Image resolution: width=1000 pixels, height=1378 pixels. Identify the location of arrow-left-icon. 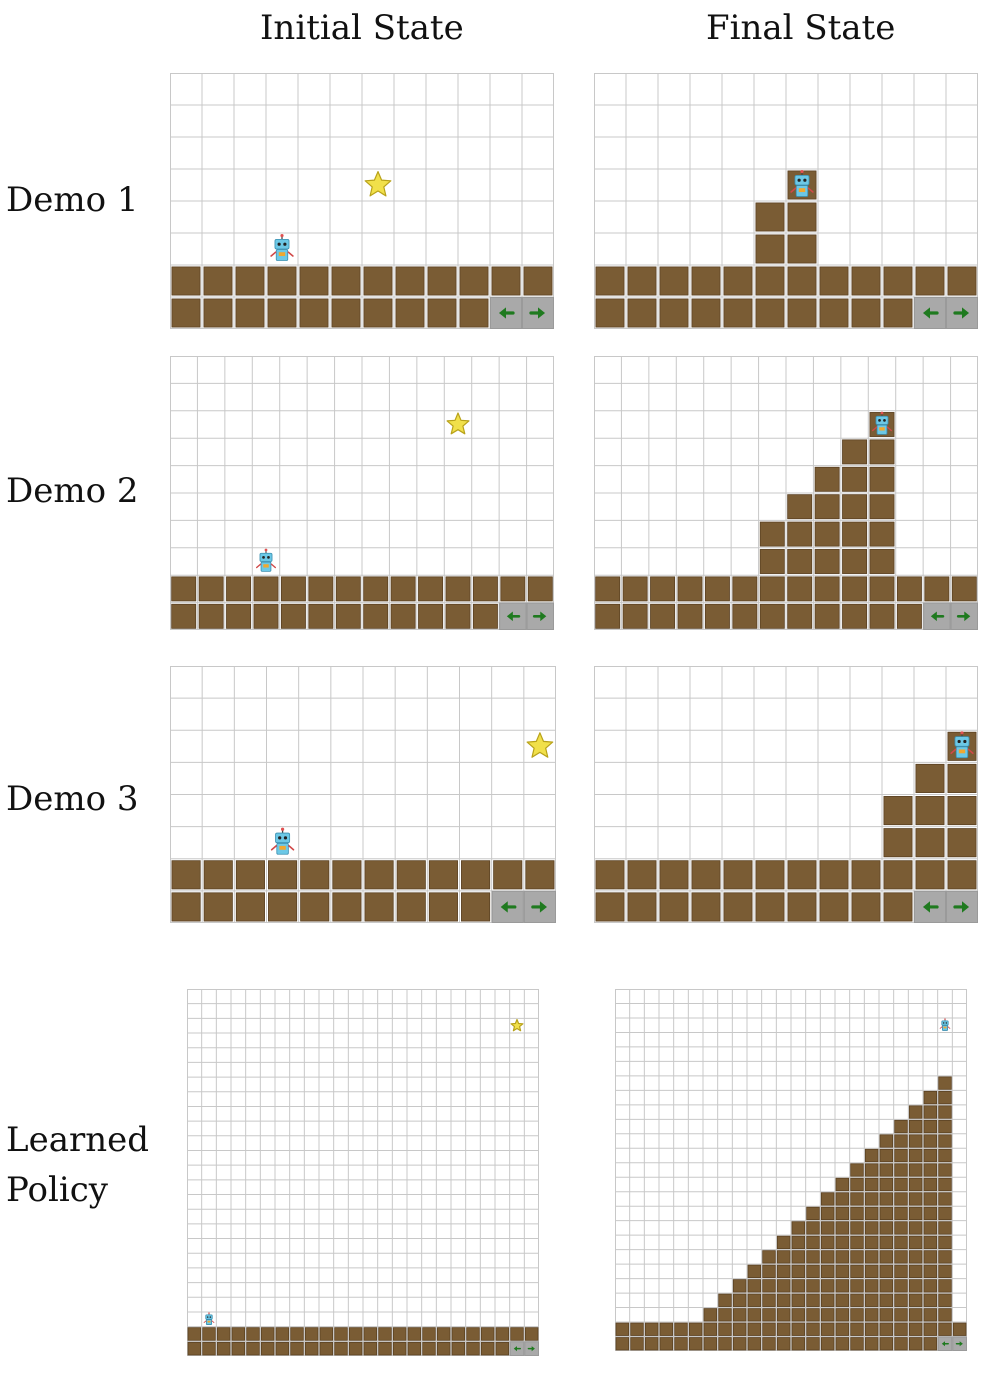
(517, 1349).